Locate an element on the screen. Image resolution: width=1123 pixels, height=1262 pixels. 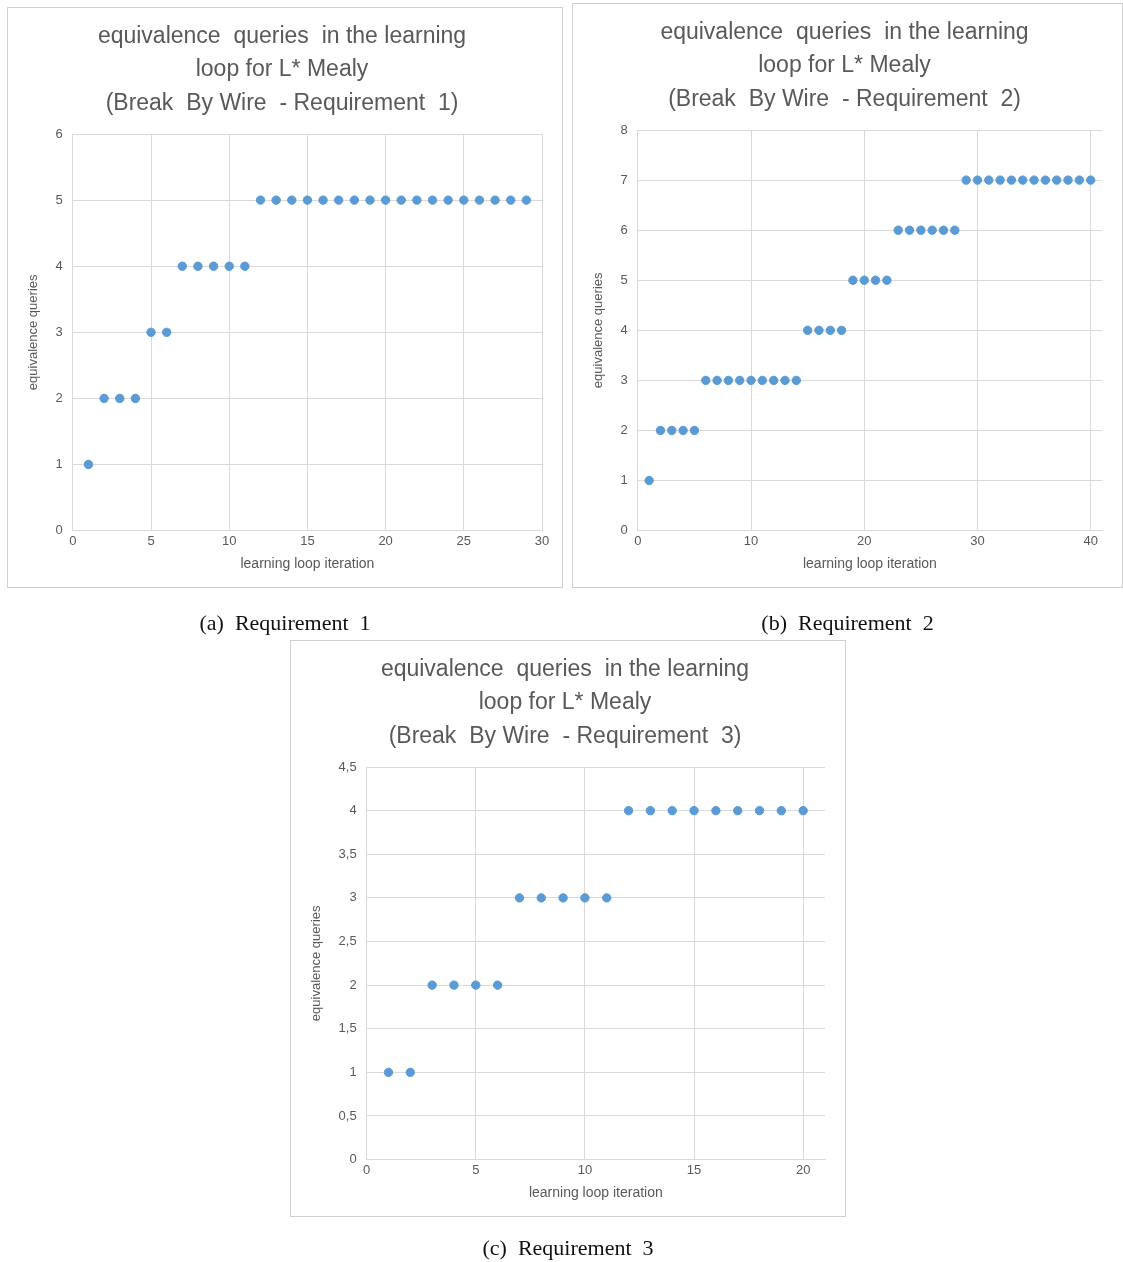
x-tick-label: 25 is located at coordinates (464, 540).